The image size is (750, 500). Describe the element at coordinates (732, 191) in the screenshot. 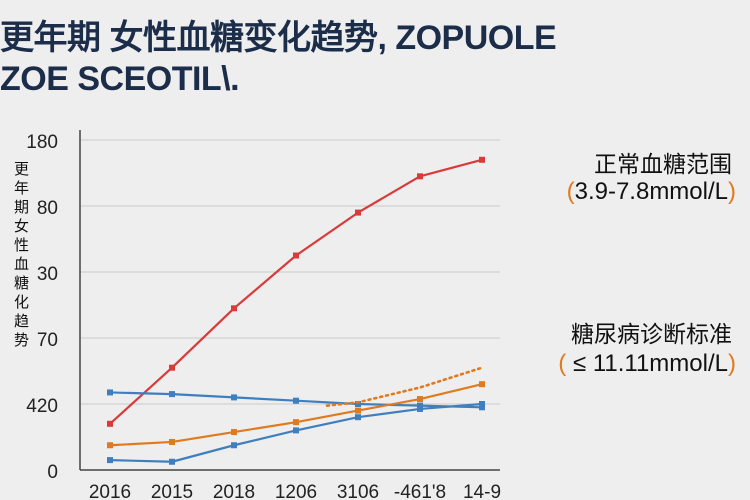

I see `normal-range-close-paren: )` at that location.